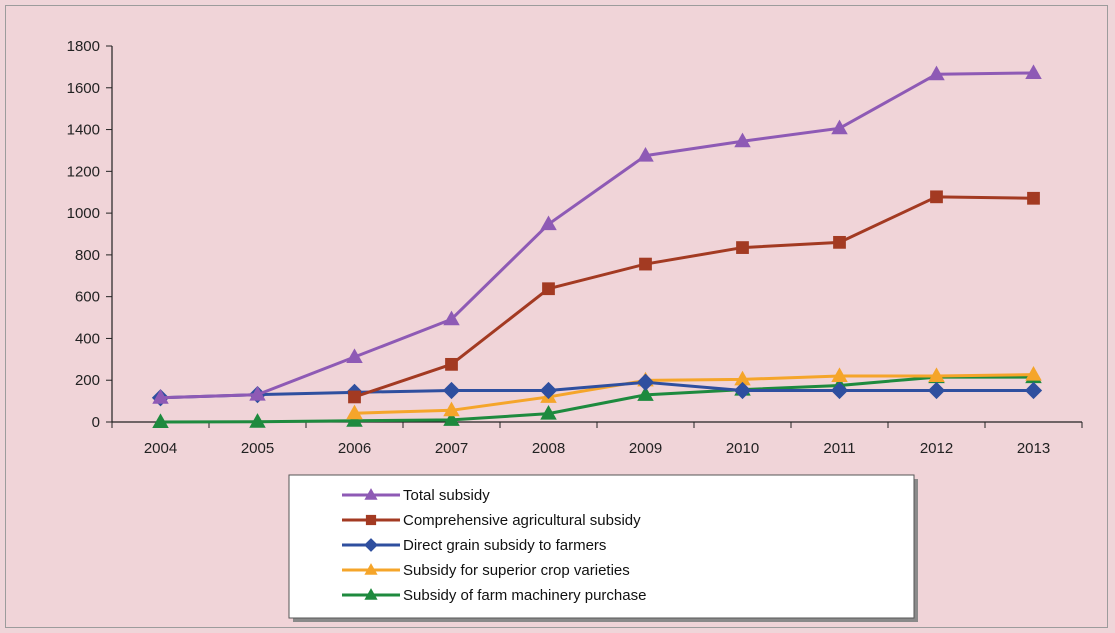  What do you see at coordinates (839, 448) in the screenshot?
I see `x-tick-label: 2011` at bounding box center [839, 448].